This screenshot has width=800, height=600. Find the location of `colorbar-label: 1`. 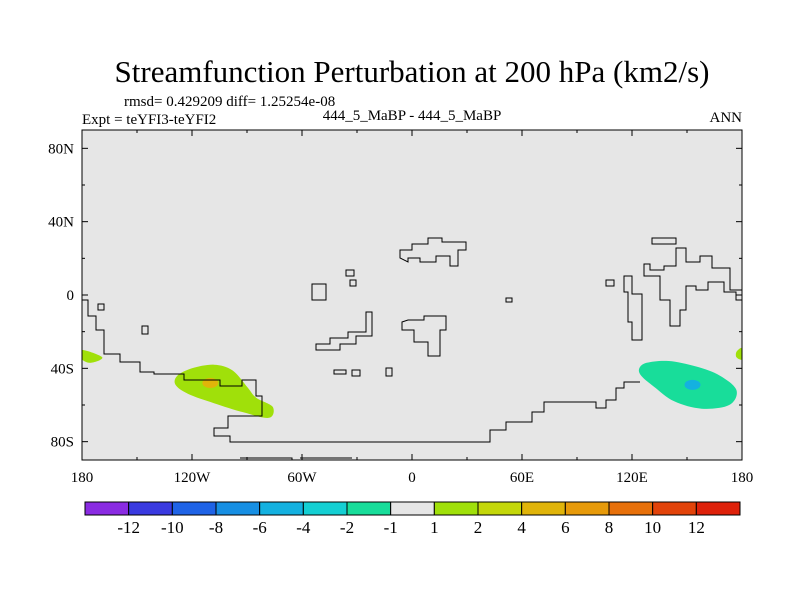

colorbar-label: 1 is located at coordinates (434, 527).